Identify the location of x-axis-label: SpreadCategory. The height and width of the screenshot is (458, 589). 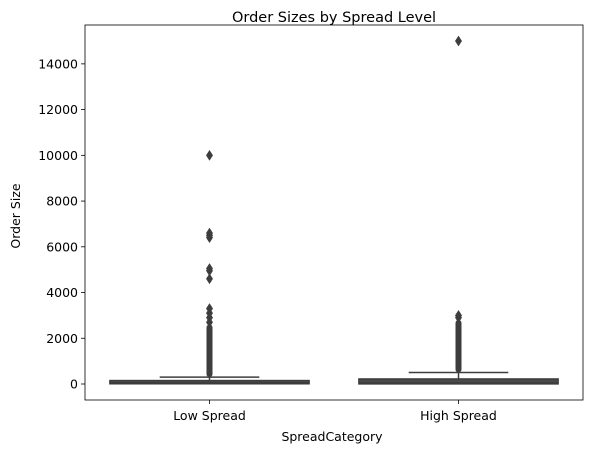
(332, 436).